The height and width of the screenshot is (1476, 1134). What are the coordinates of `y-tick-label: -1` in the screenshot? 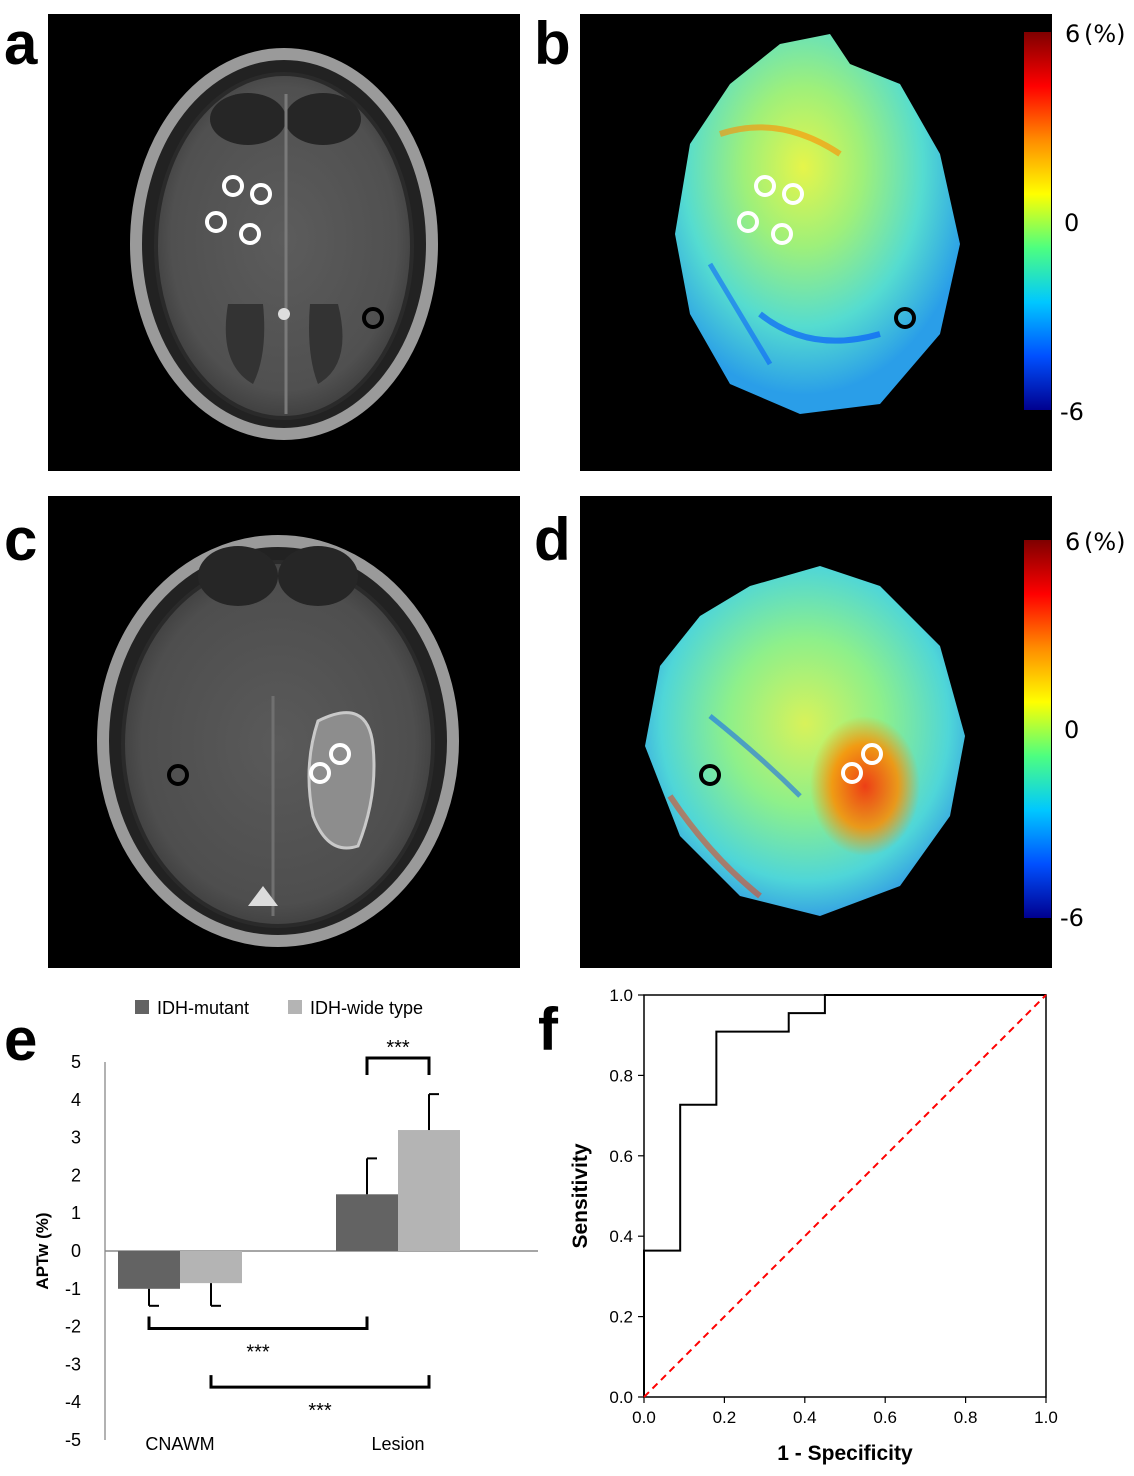 It's located at (73, 1289).